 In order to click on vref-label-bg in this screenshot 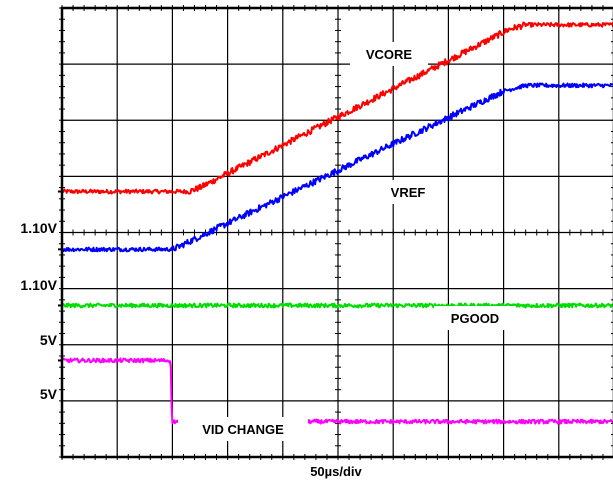, I will do `click(408, 192)`.